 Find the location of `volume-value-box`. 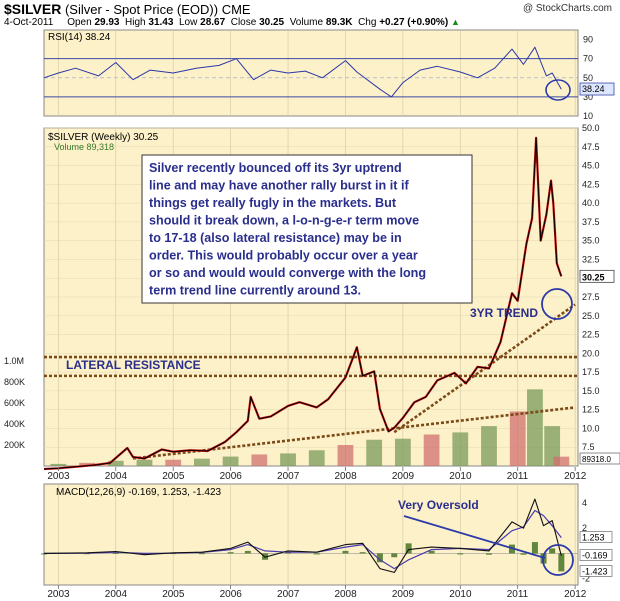

volume-value-box is located at coordinates (599, 458).